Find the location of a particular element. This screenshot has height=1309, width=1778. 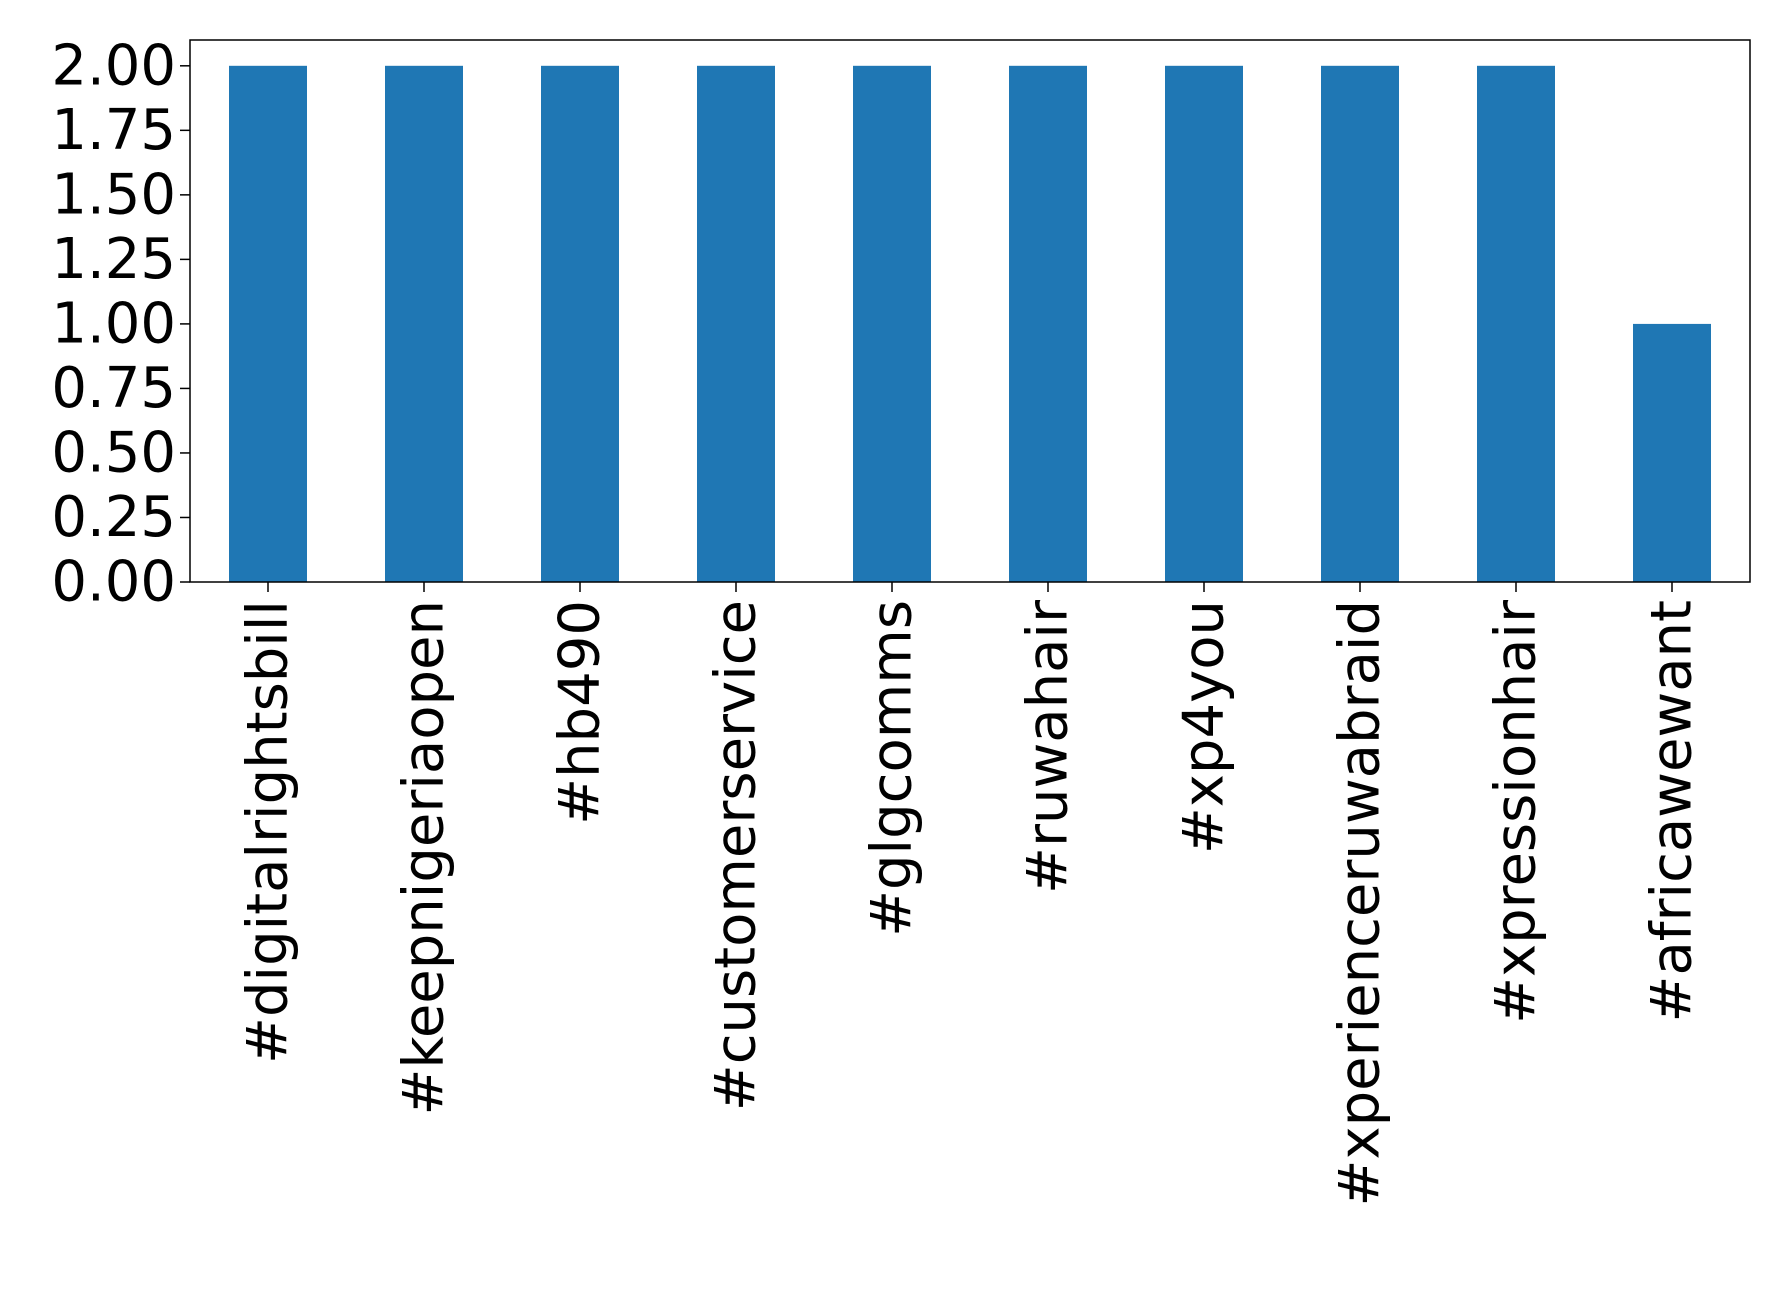

y-tick-label: 0.00 is located at coordinates (113, 582).